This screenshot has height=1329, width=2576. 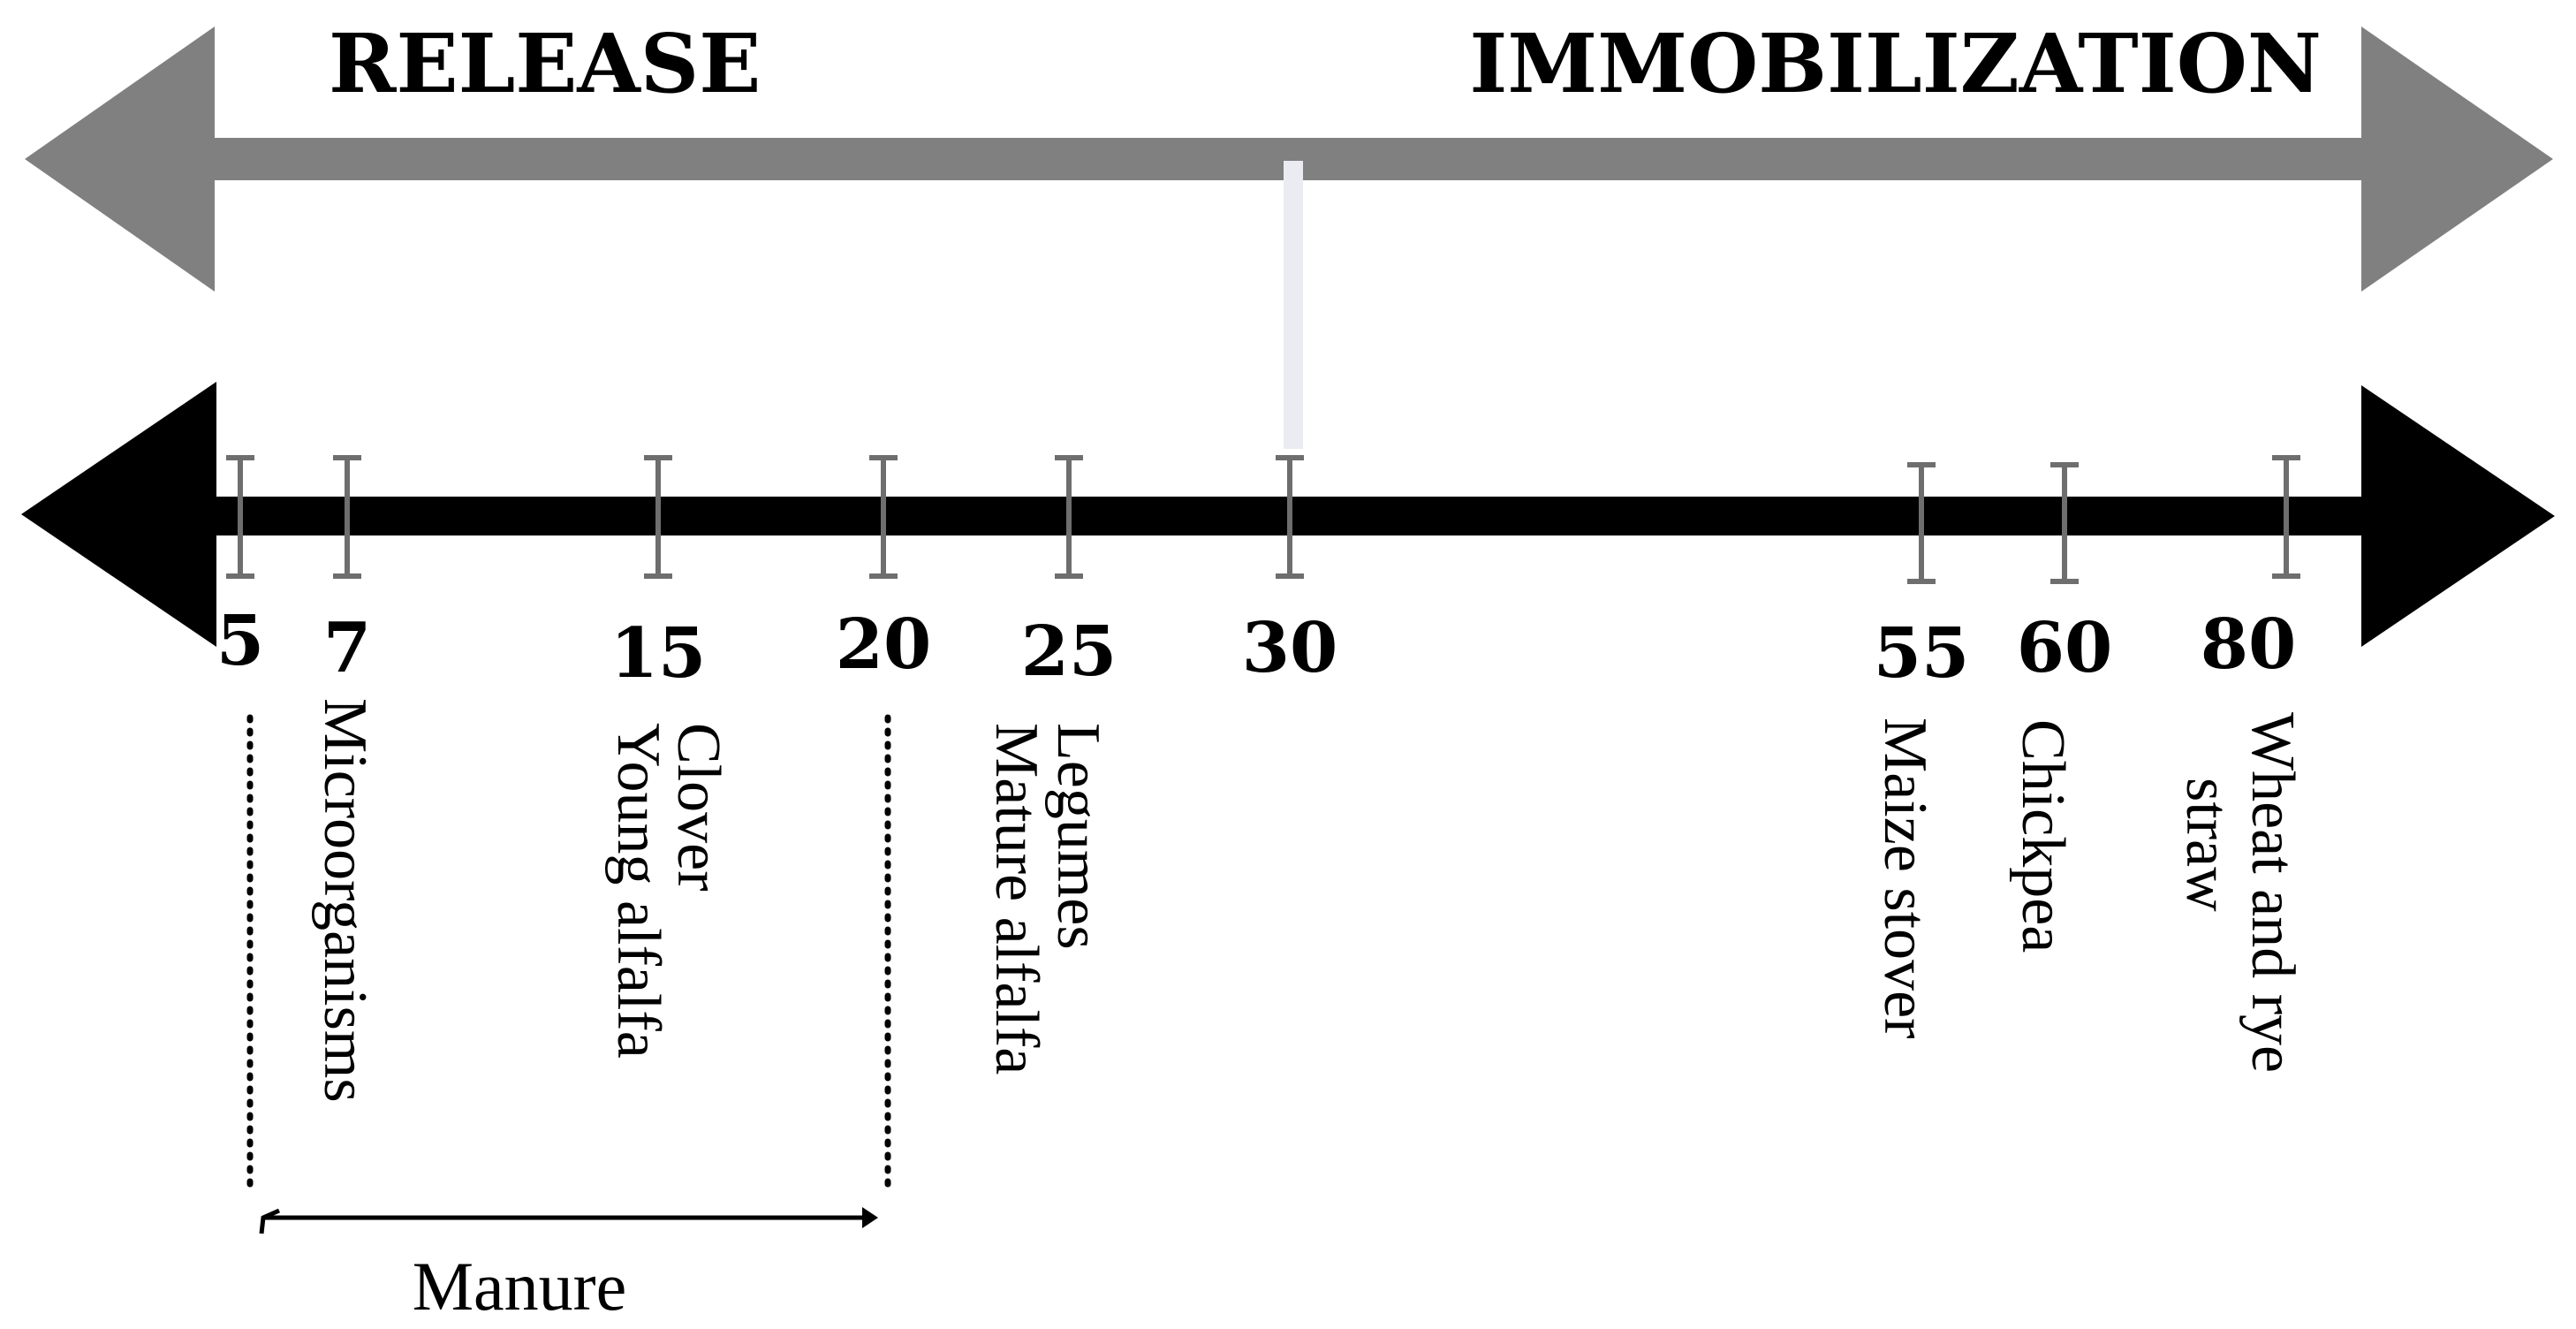 I want to click on tick-label-60: 60, so click(x=2065, y=648).